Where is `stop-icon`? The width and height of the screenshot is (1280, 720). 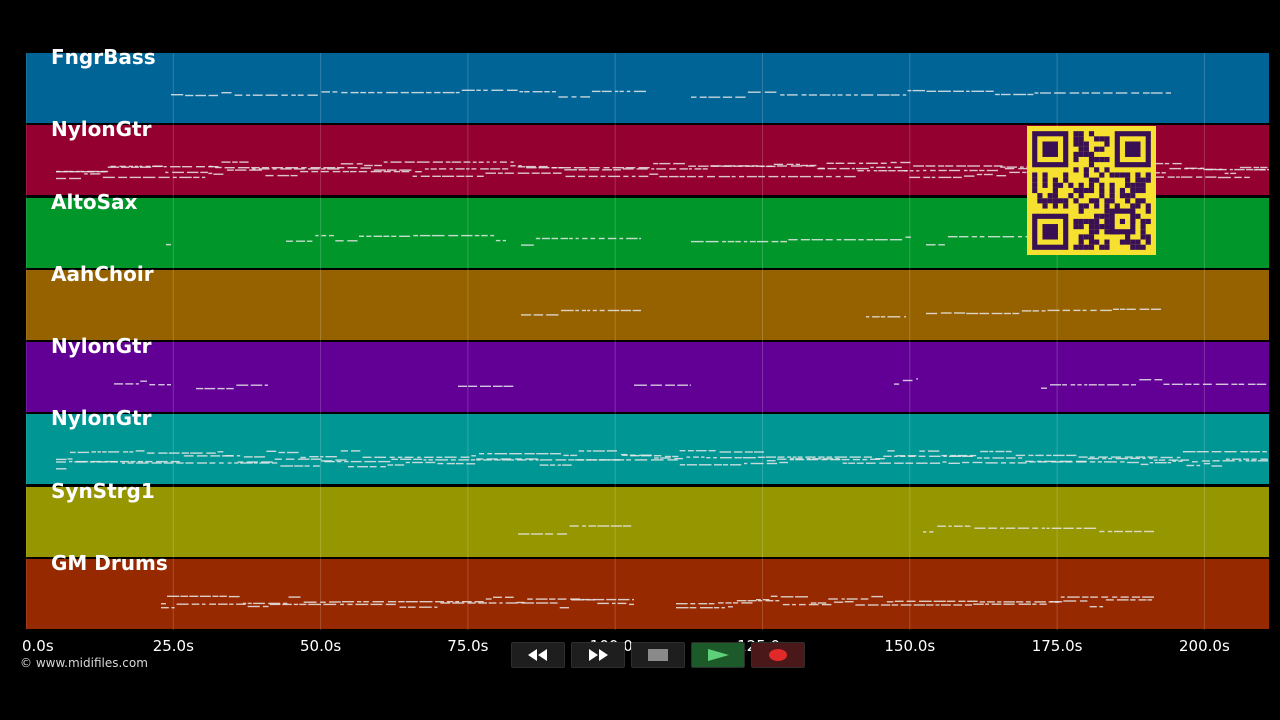 stop-icon is located at coordinates (658, 655).